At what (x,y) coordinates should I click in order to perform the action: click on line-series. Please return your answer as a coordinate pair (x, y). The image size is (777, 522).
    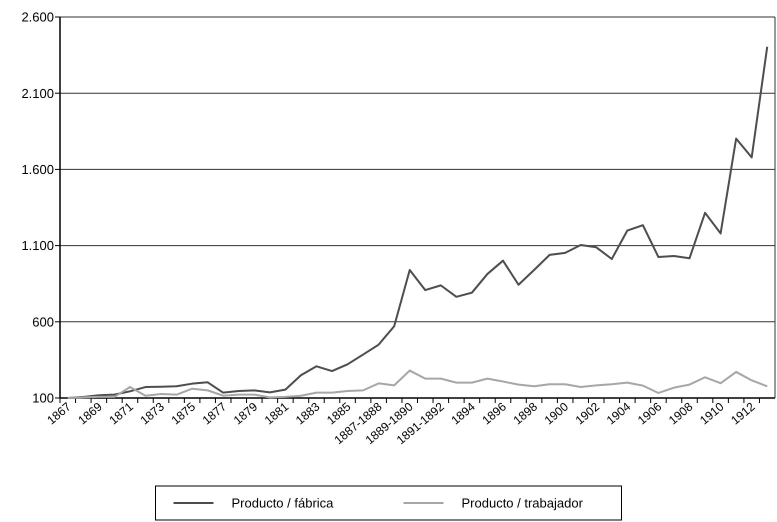
    Looking at the image, I should click on (417, 384).